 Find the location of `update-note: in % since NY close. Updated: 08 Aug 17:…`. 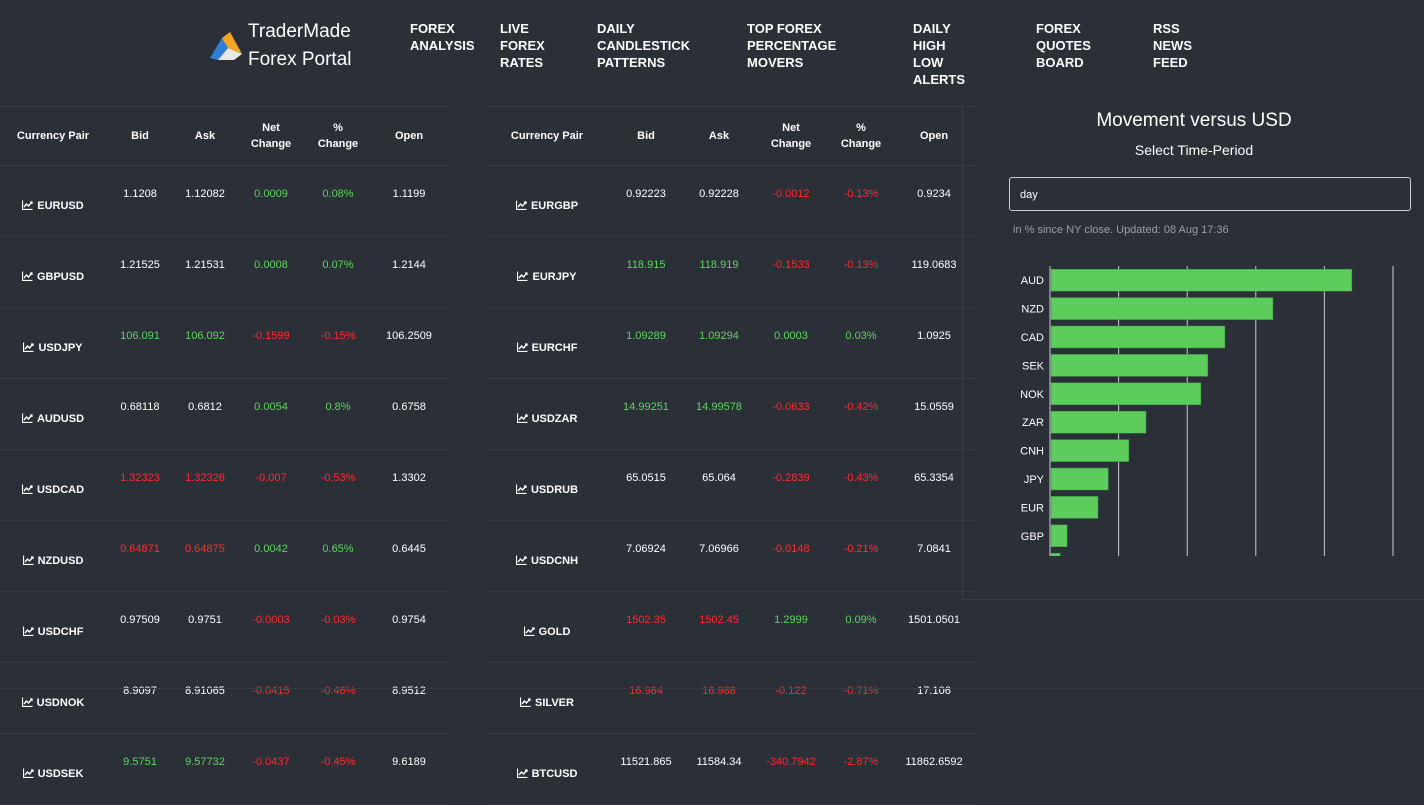

update-note: in % since NY close. Updated: 08 Aug 17:… is located at coordinates (1121, 230).